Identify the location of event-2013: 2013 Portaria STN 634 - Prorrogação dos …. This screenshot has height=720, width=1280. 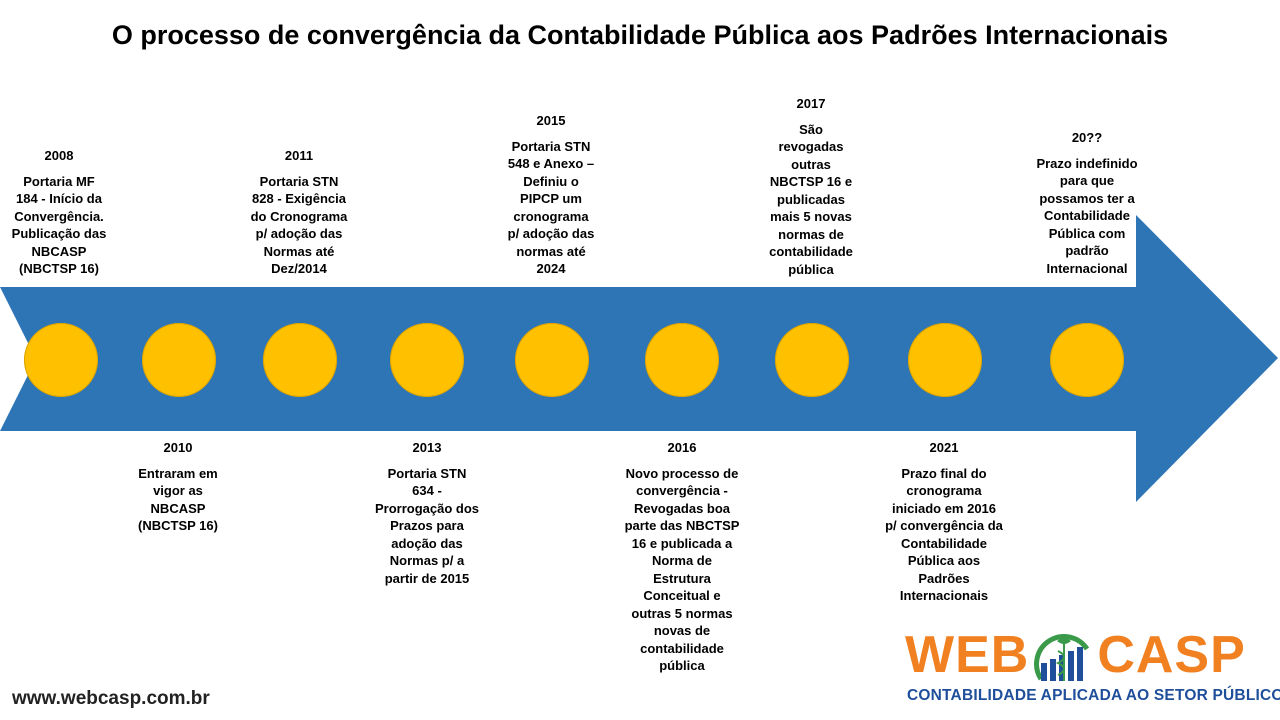
(427, 513).